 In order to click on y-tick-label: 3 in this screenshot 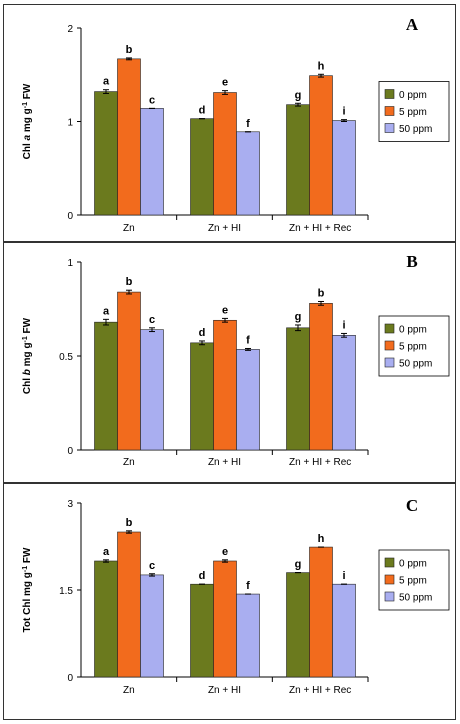, I will do `click(70, 504)`.